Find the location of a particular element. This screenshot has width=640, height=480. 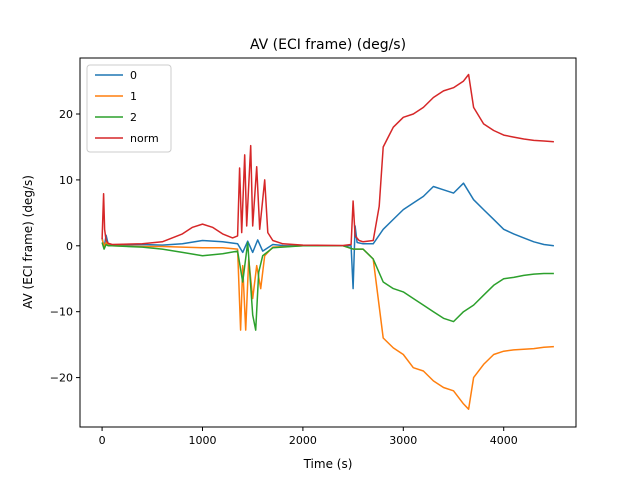

legend-label-1: 1 is located at coordinates (133, 96).